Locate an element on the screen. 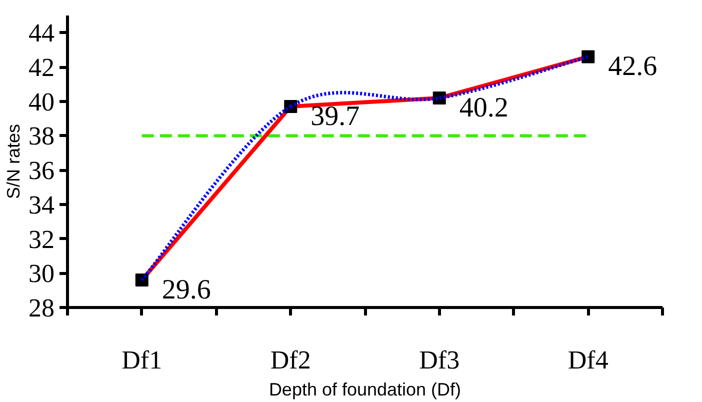 This screenshot has height=402, width=702. y-tick-label: 36 is located at coordinates (41, 171).